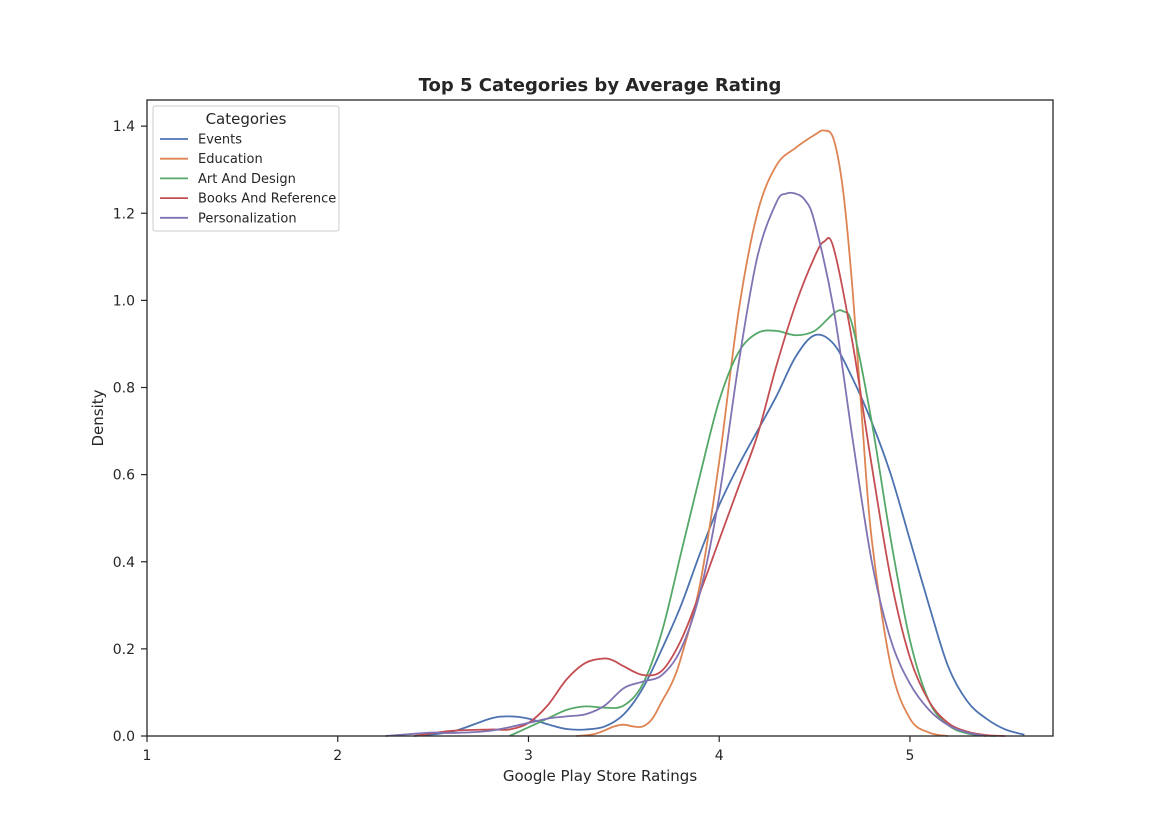 Image resolution: width=1170 pixels, height=827 pixels. I want to click on x-tick-label: 5, so click(909, 756).